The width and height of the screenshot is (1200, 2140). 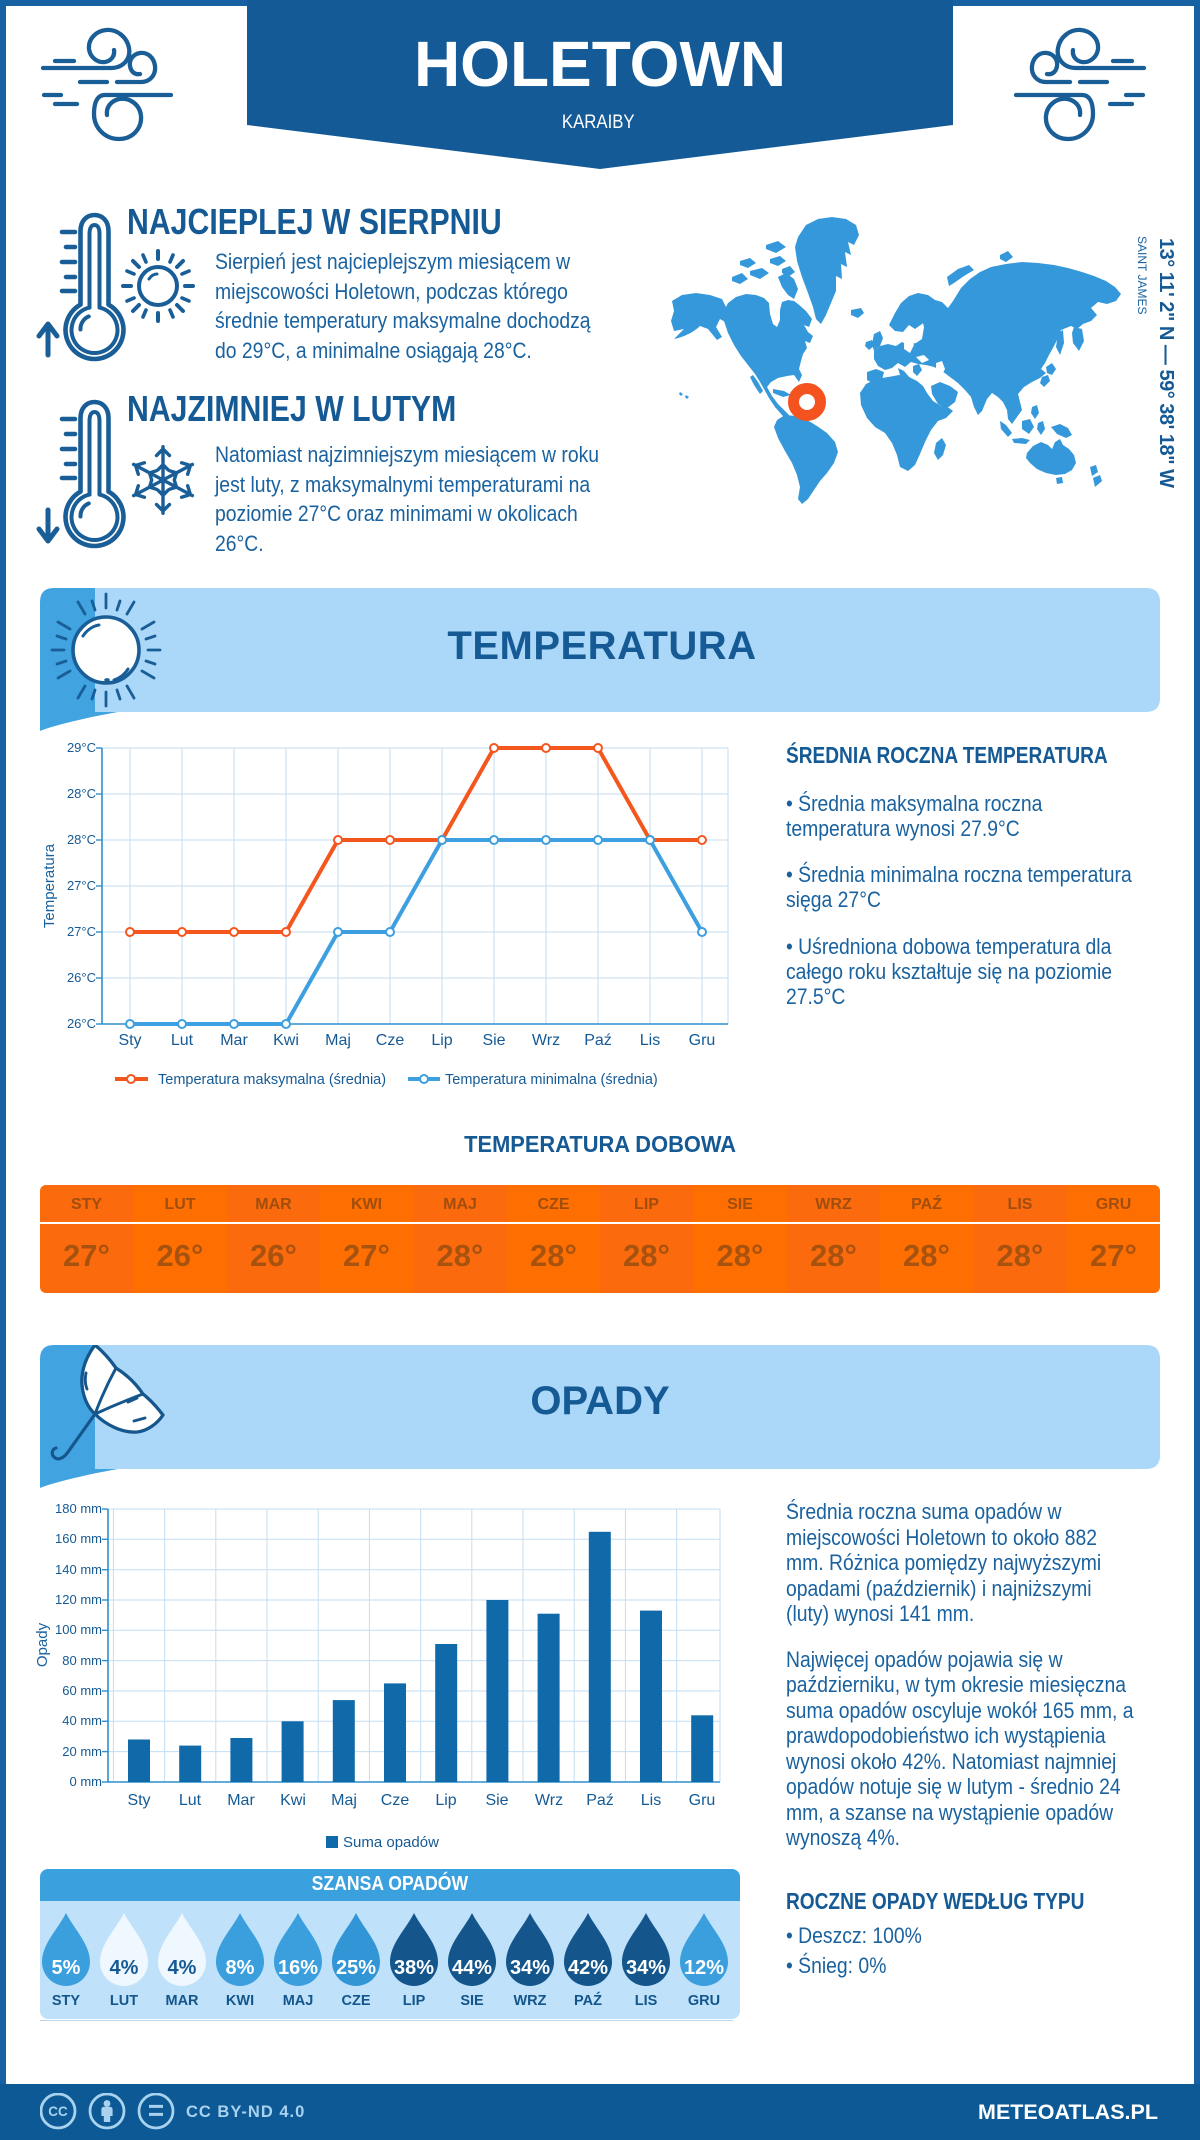 What do you see at coordinates (82, 1660) in the screenshot?
I see `svg-text: 80 mm` at bounding box center [82, 1660].